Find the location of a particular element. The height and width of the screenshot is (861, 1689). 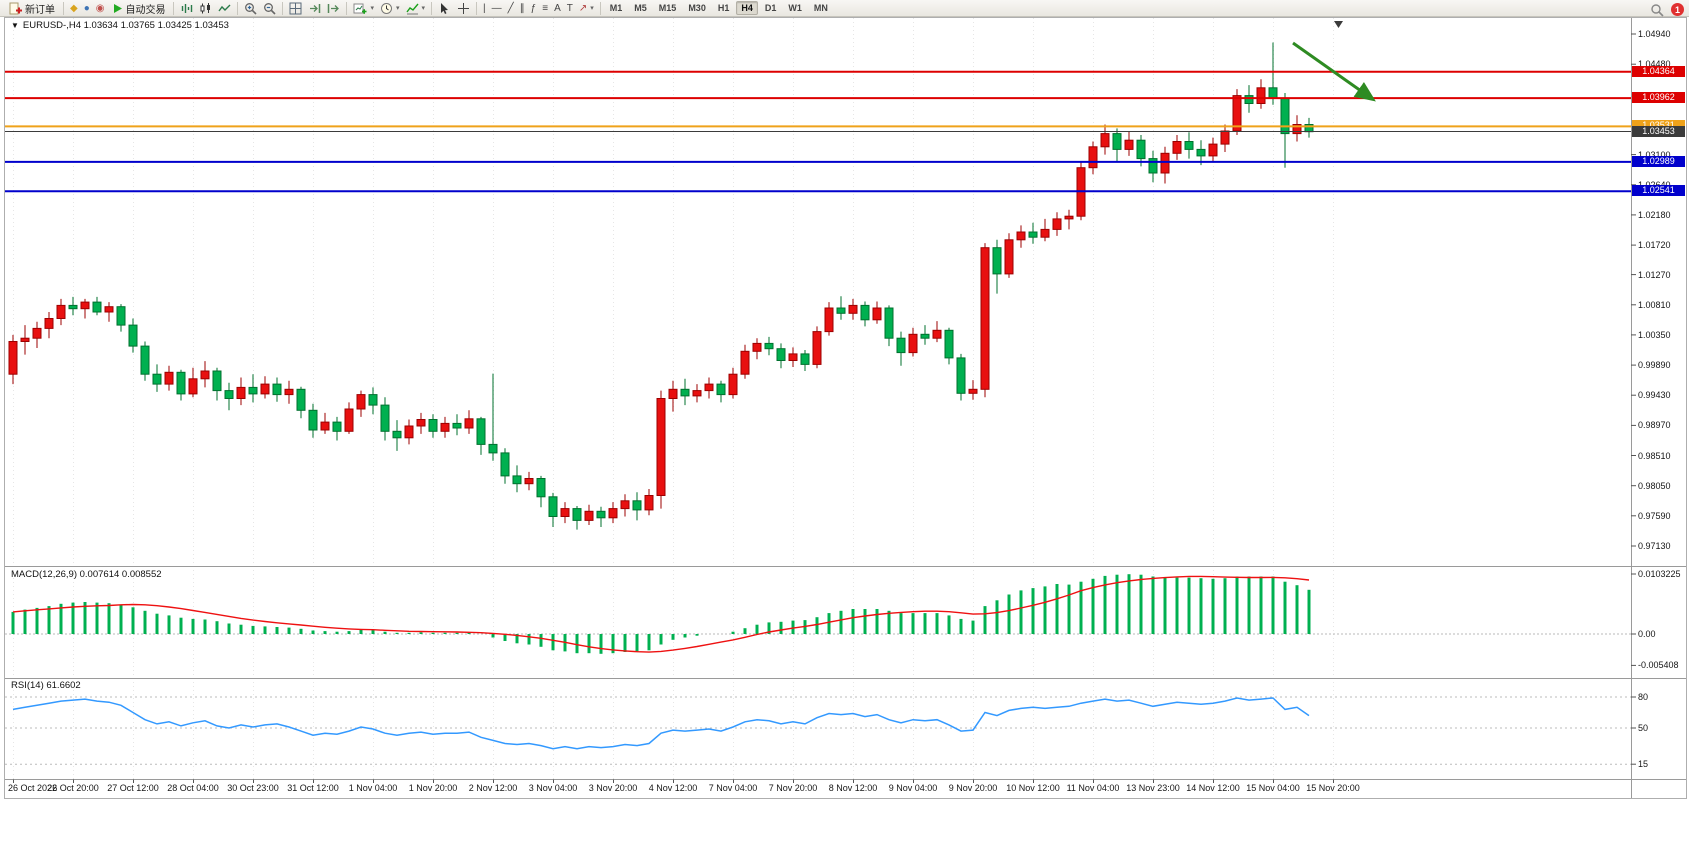

vertical-line-tool-button: | is located at coordinates (484, 8).